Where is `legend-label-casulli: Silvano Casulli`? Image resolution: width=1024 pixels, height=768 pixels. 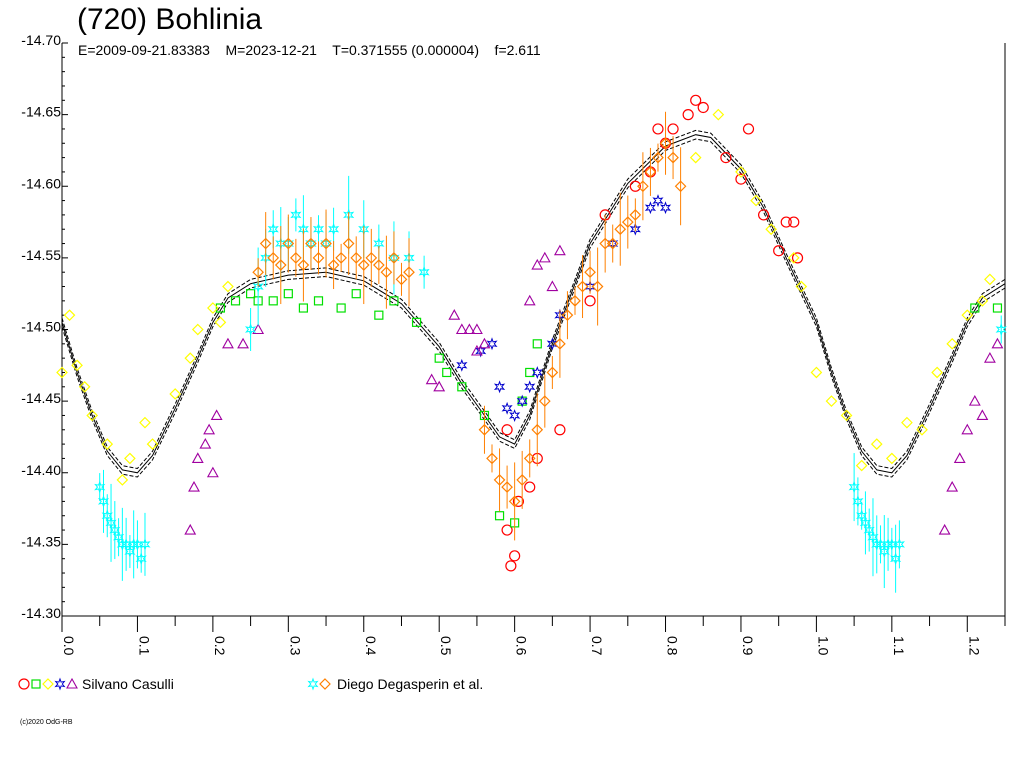
legend-label-casulli: Silvano Casulli is located at coordinates (128, 684).